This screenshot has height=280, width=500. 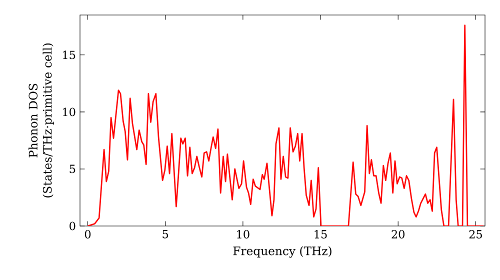 I want to click on x-tick-label: 15, so click(x=320, y=234).